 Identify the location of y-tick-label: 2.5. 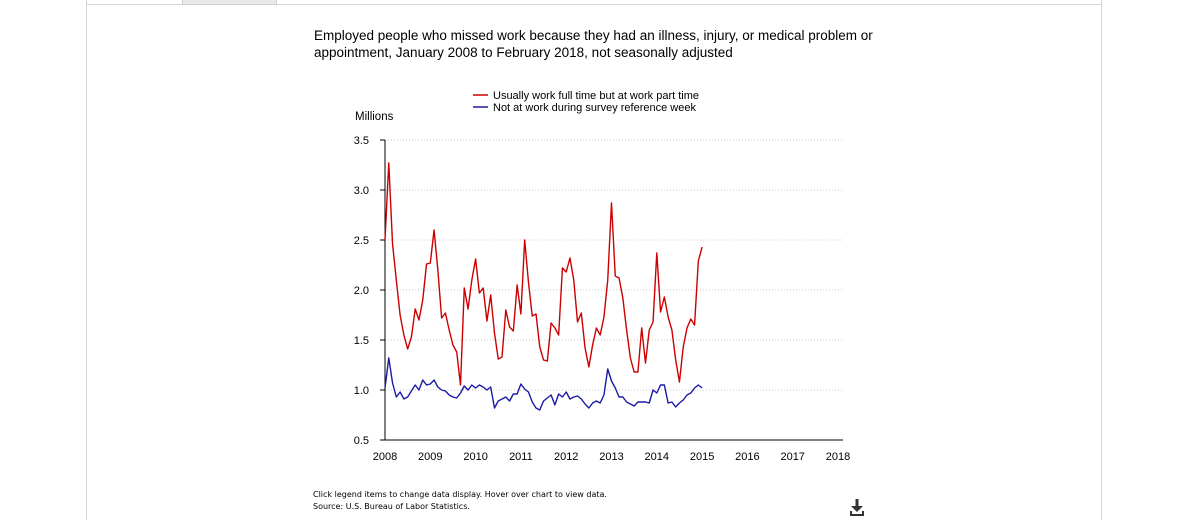
(361, 241).